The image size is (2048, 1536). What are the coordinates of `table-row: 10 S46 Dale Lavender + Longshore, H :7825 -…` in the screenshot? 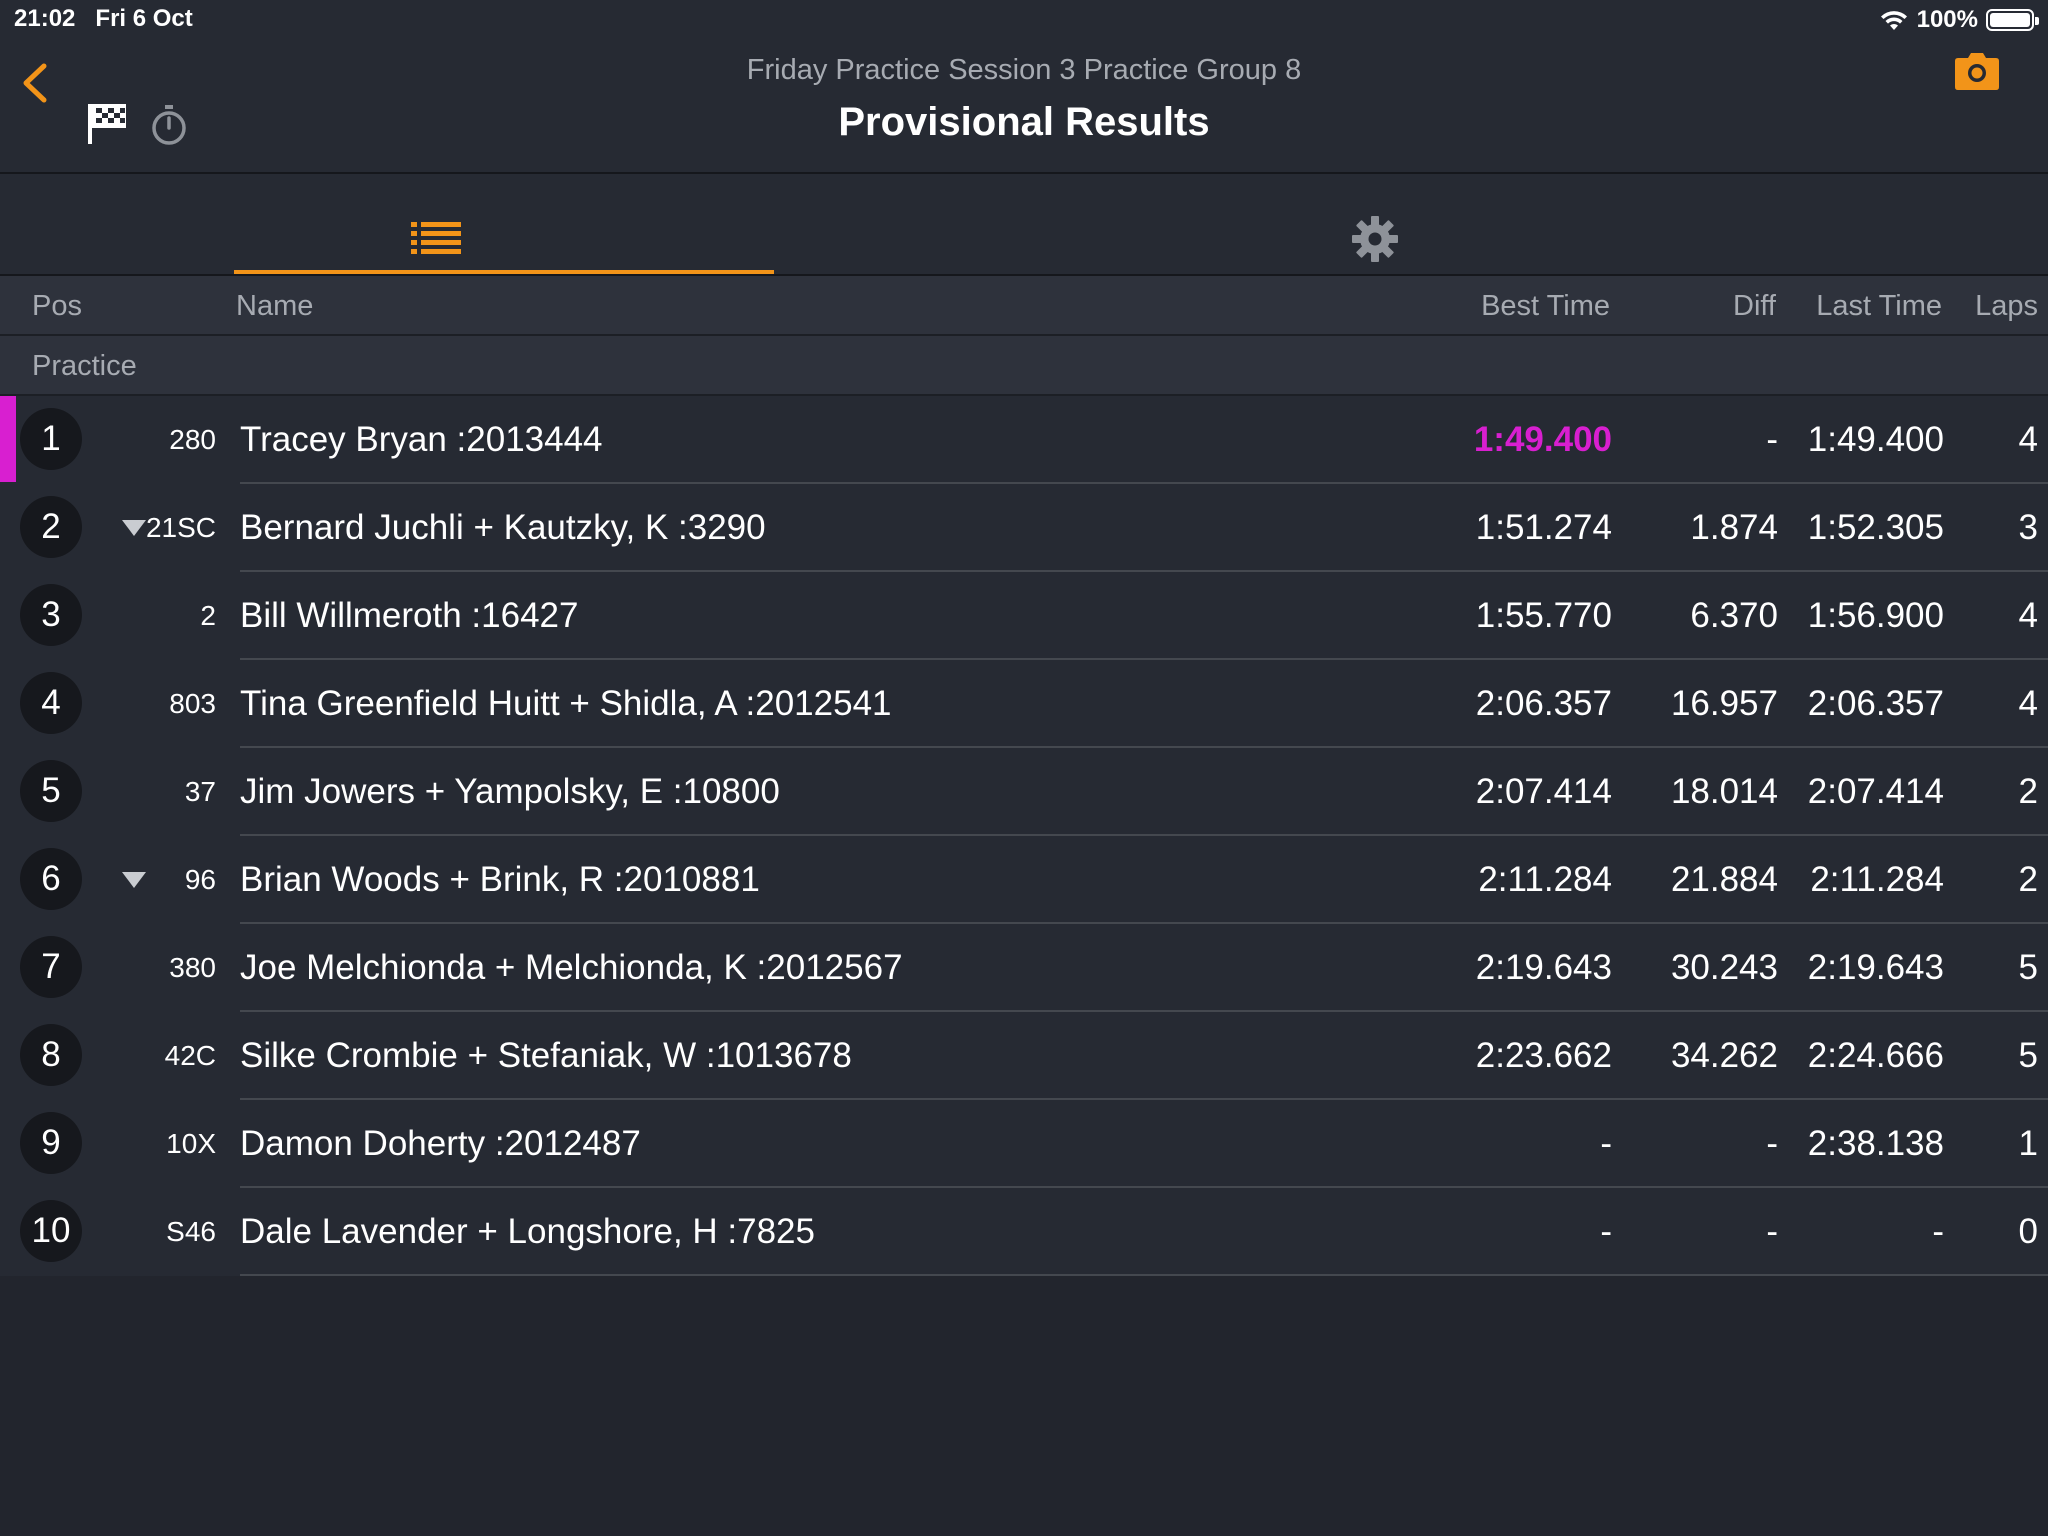 It's located at (1024, 1232).